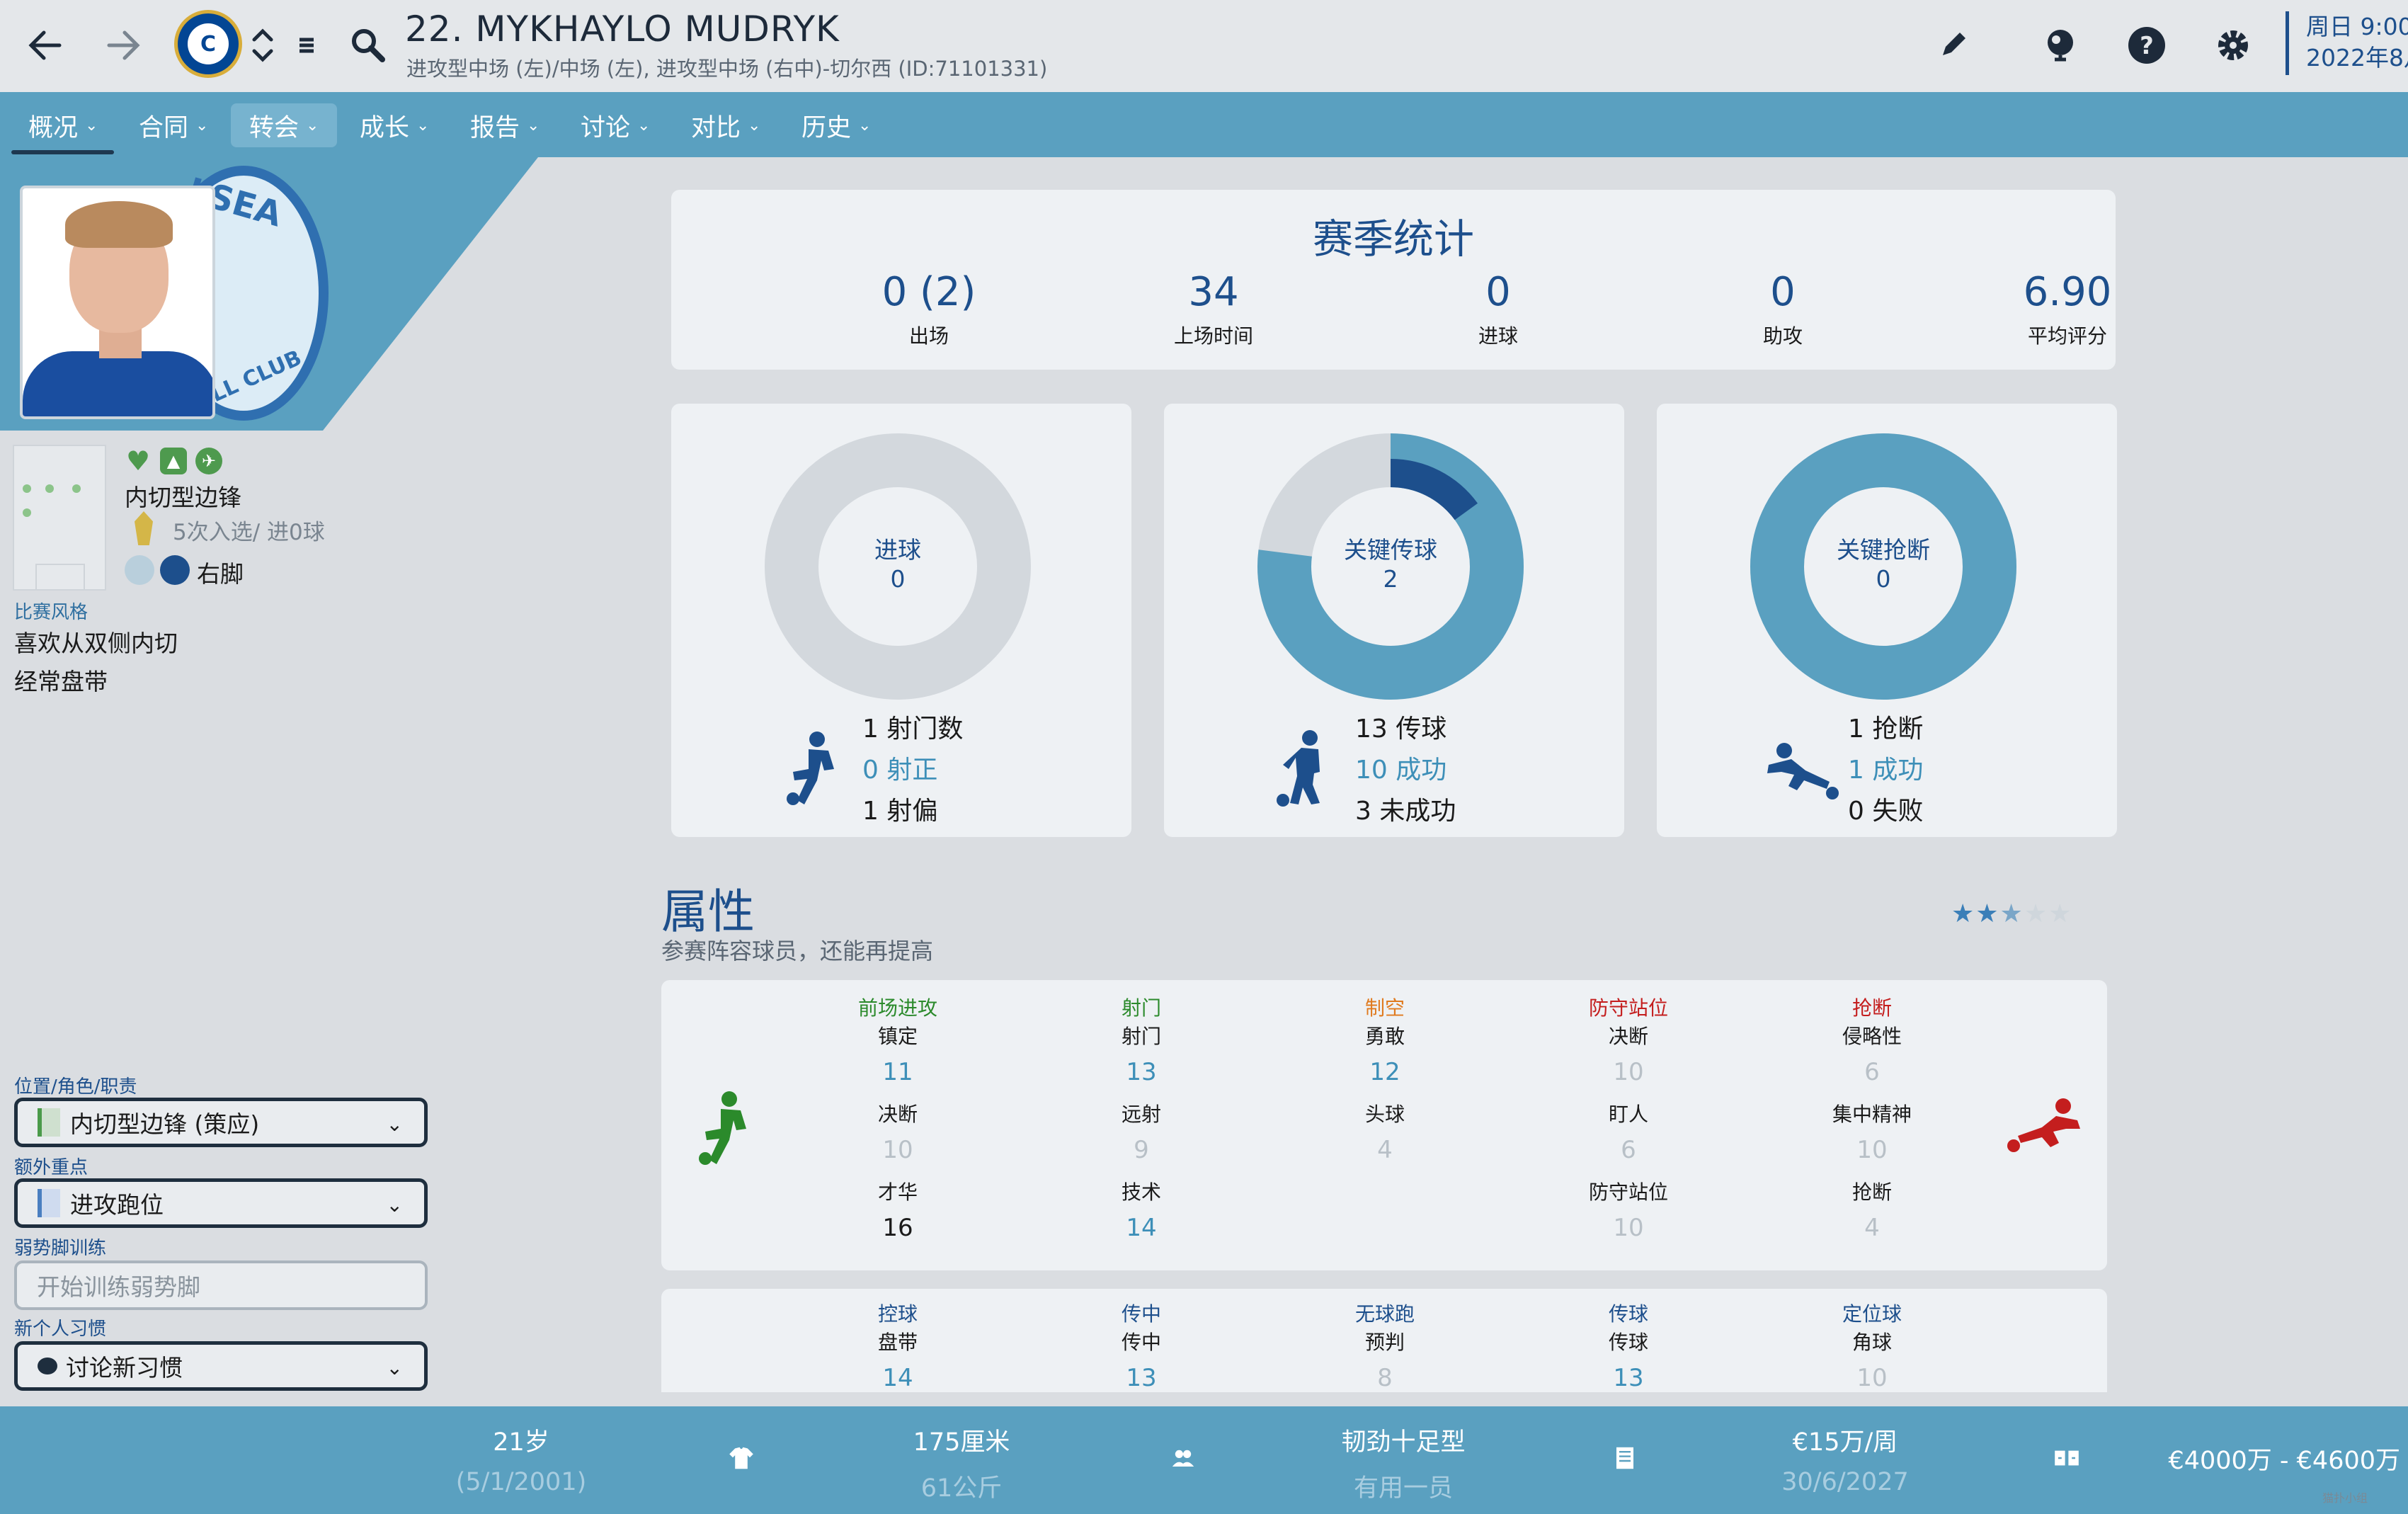 The height and width of the screenshot is (1514, 2408). What do you see at coordinates (897, 1228) in the screenshot?
I see `attr-value: 16` at bounding box center [897, 1228].